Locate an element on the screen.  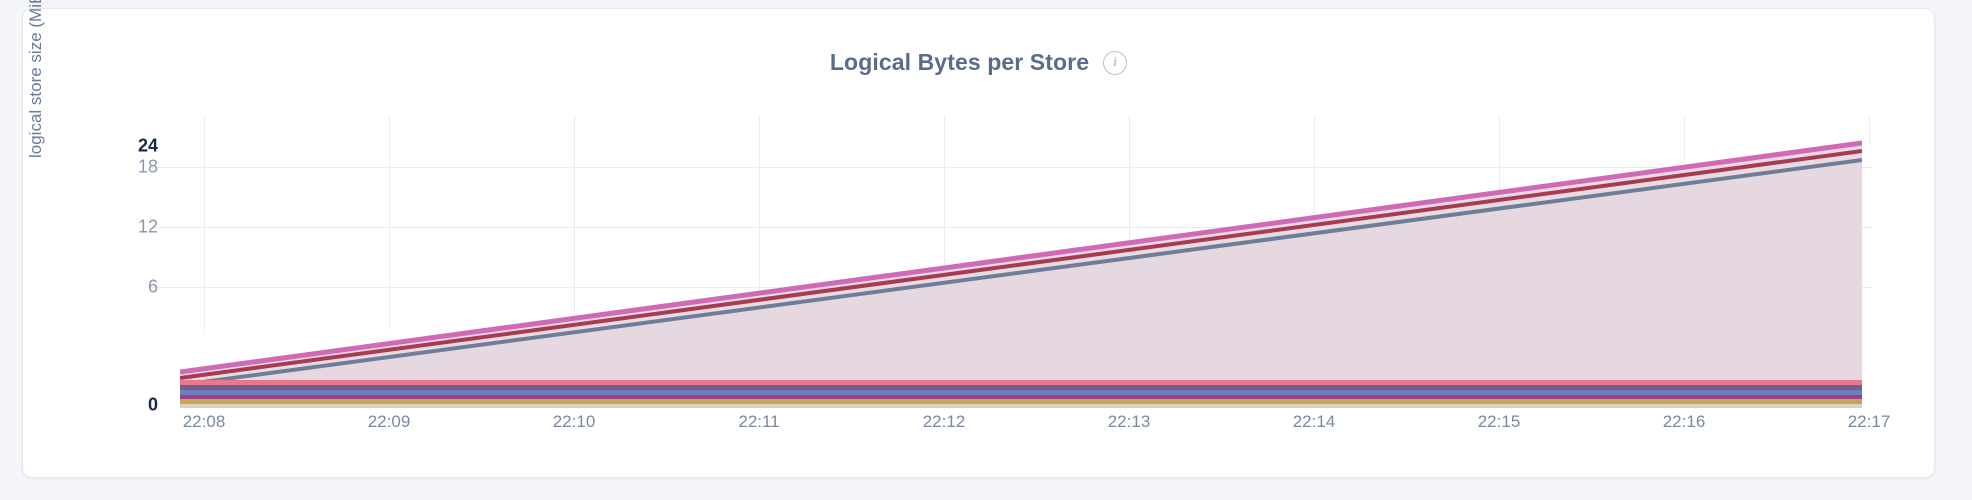
x-tick-2212: 22:12 is located at coordinates (944, 421).